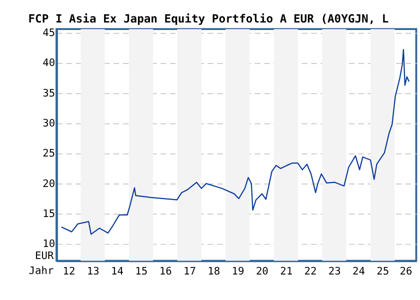 This screenshot has height=300, width=420. I want to click on x-tick-label: 12, so click(69, 271).